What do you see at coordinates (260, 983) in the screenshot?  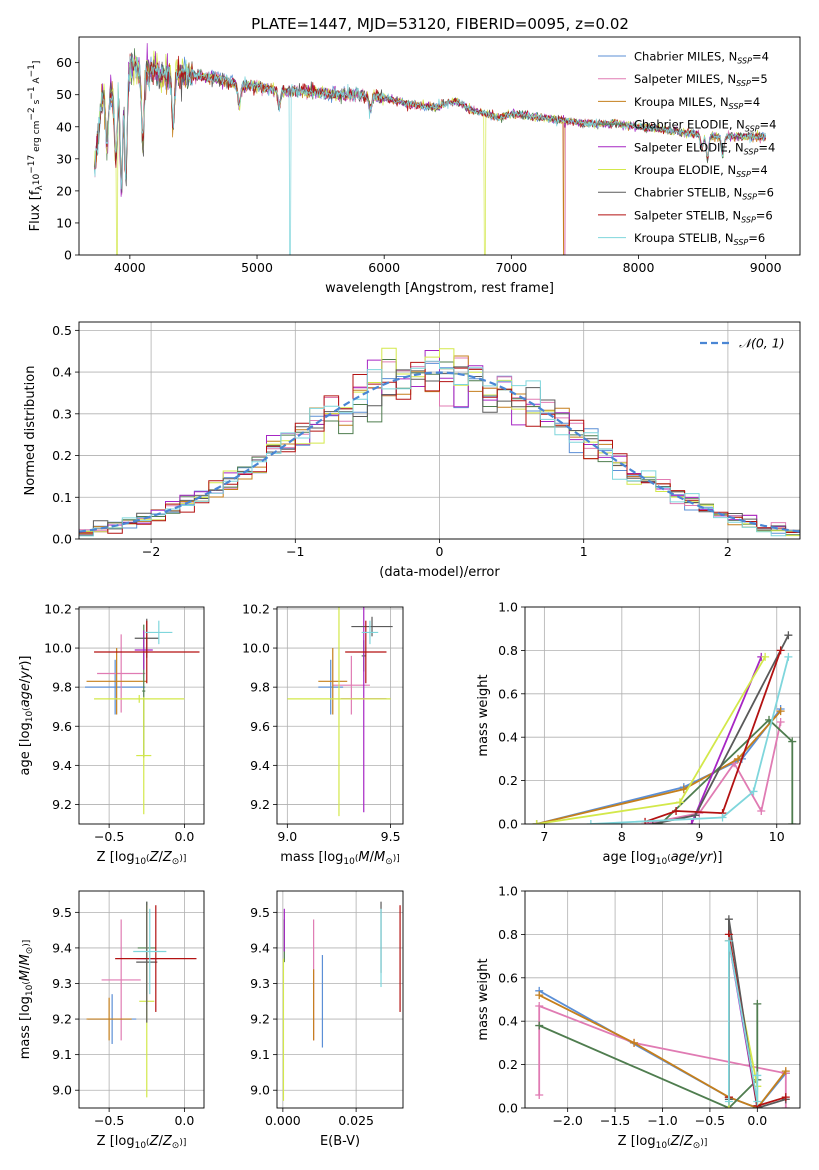 I see `y-tick-label: 9.3` at bounding box center [260, 983].